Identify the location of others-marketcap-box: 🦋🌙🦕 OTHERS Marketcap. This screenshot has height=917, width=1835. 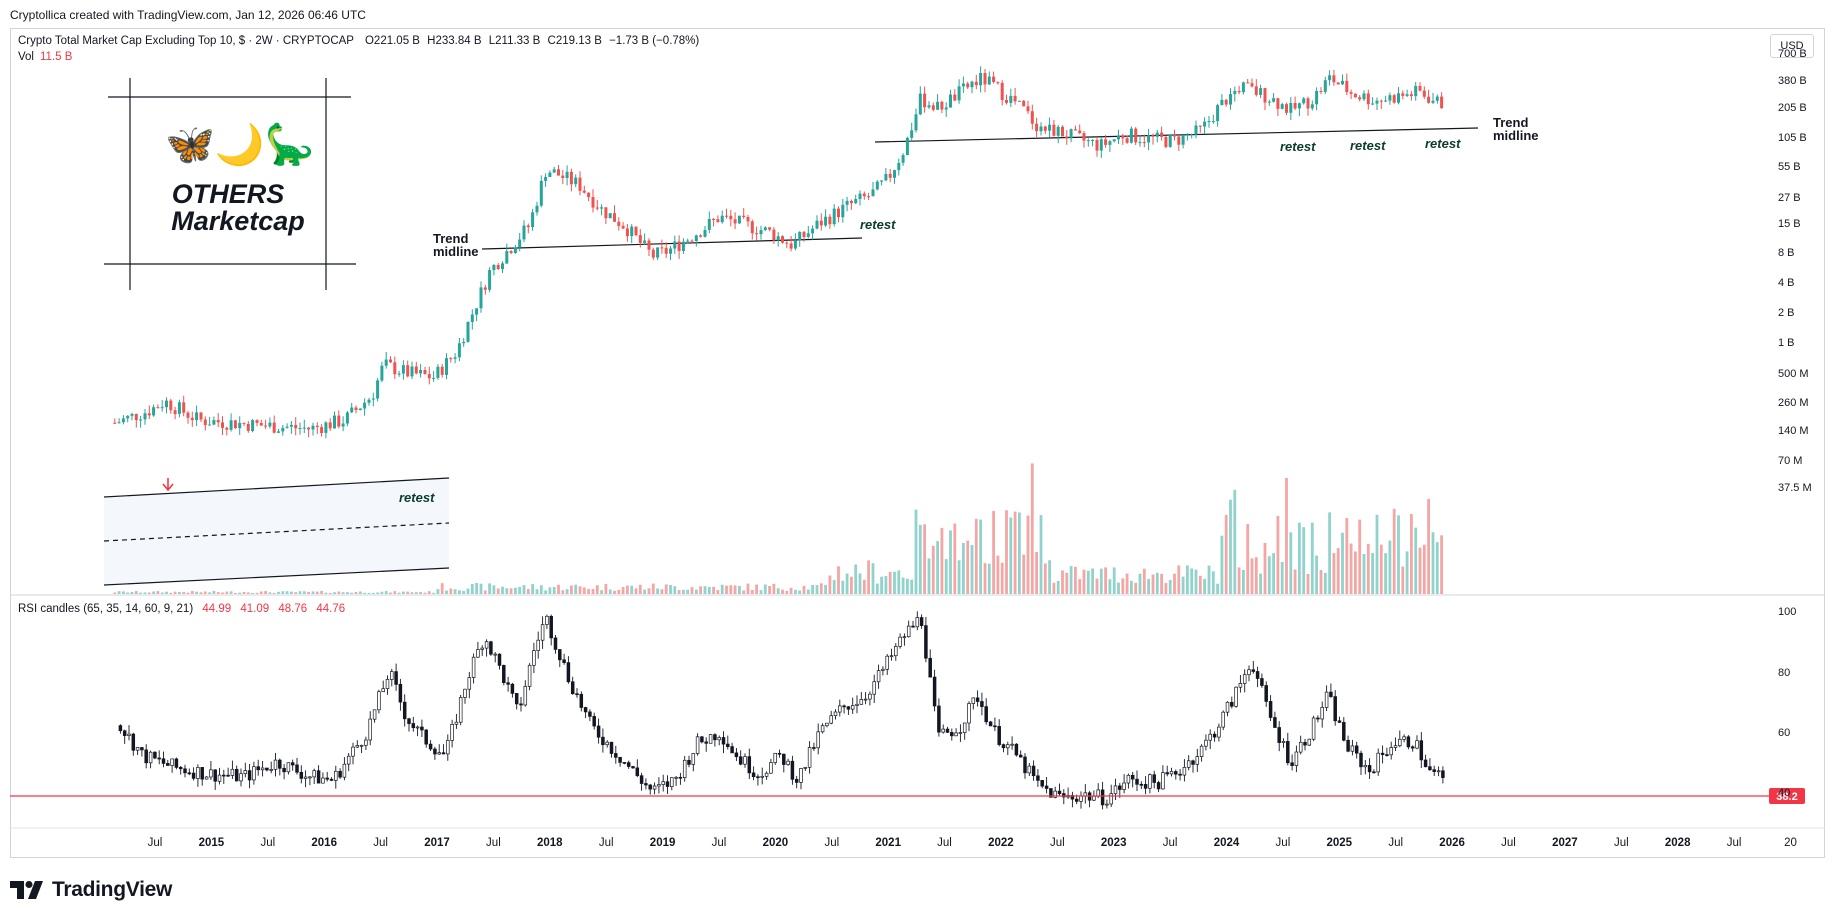
(230, 184).